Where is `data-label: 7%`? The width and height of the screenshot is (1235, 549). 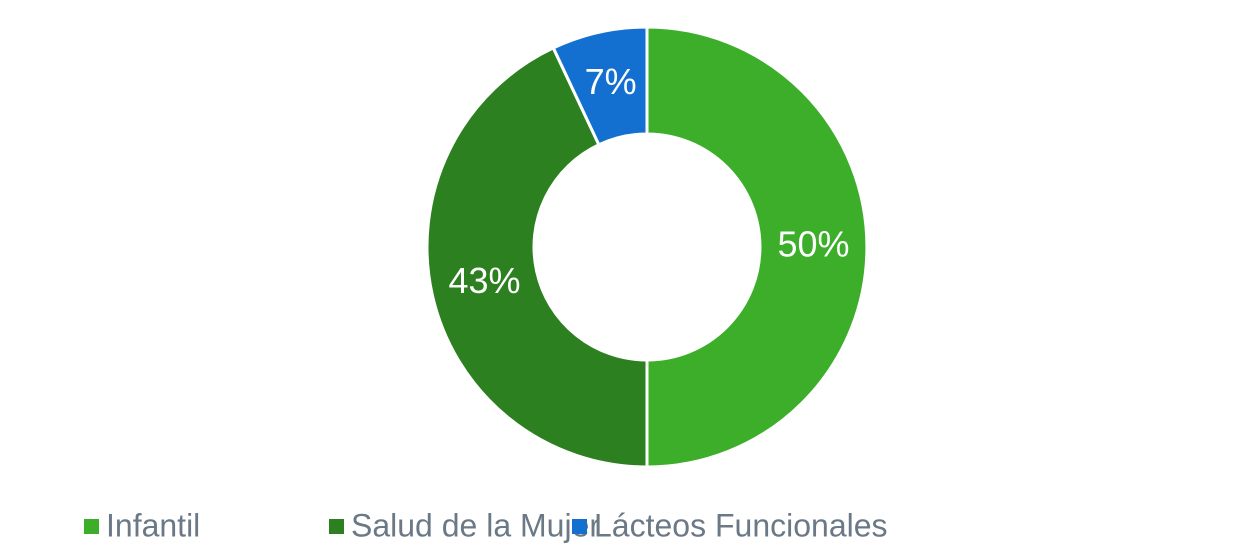
data-label: 7% is located at coordinates (611, 81).